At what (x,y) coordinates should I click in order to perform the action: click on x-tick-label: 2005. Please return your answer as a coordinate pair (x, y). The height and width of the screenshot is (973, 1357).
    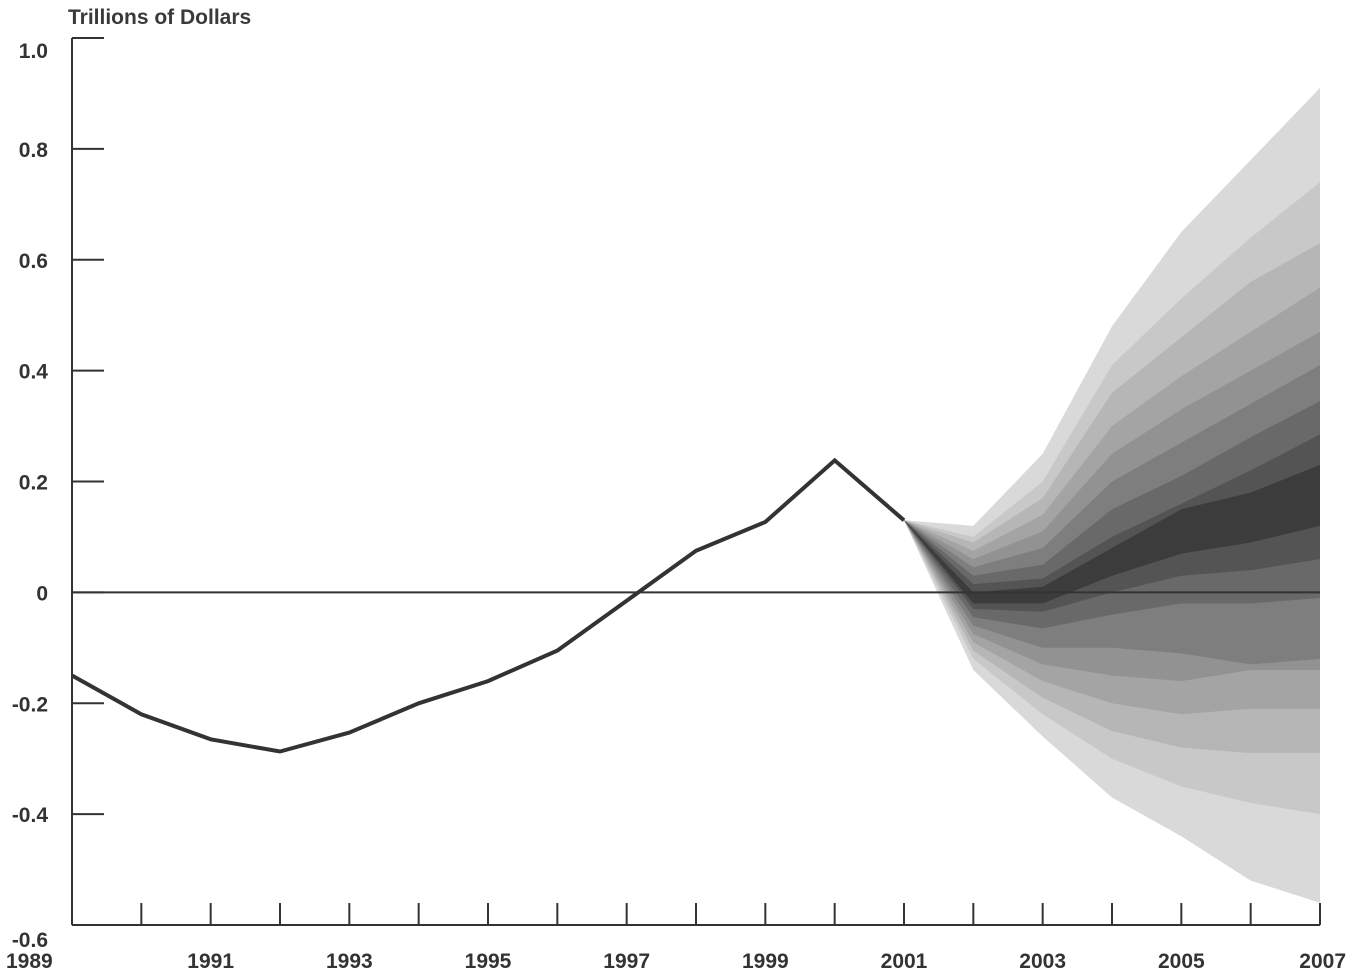
    Looking at the image, I should click on (1181, 961).